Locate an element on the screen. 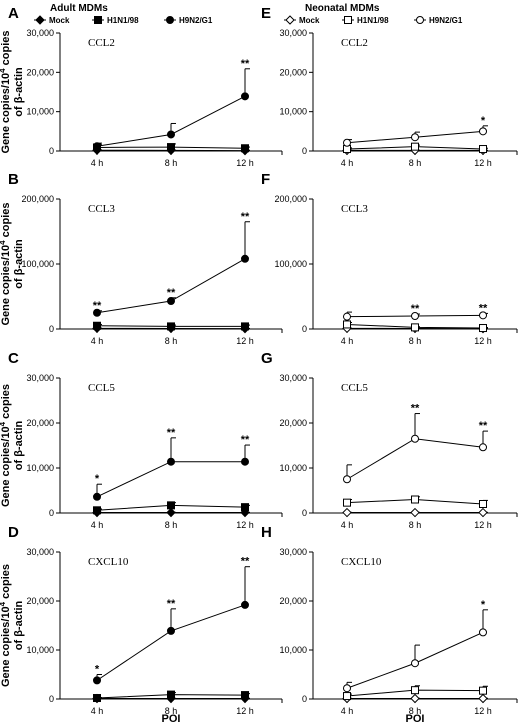 The height and width of the screenshot is (727, 520). header-neonatal: Neonatal MDMs is located at coordinates (342, 8).